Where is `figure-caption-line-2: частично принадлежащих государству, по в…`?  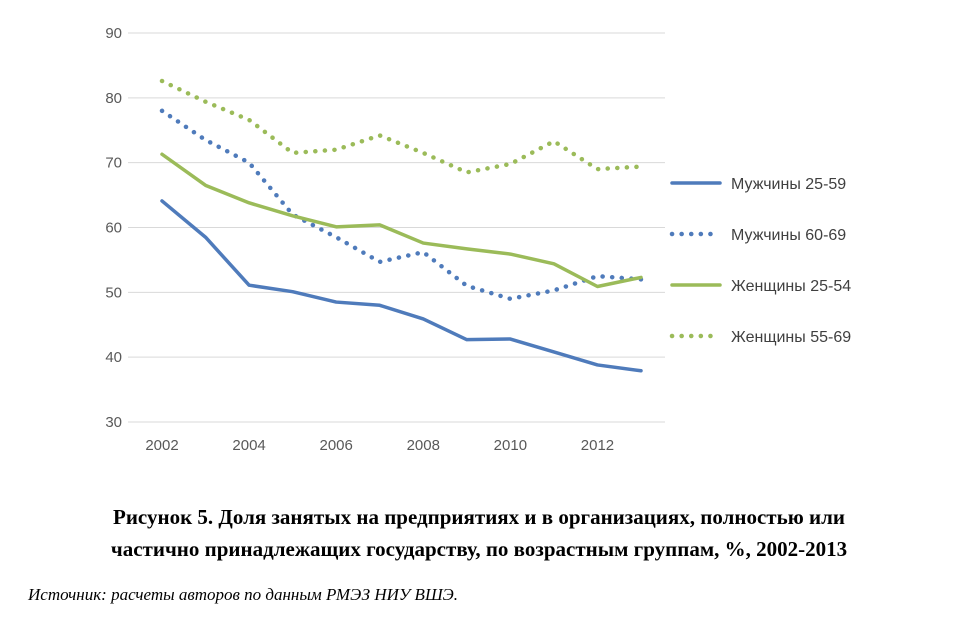
figure-caption-line-2: частично принадлежащих государству, по в… is located at coordinates (479, 549).